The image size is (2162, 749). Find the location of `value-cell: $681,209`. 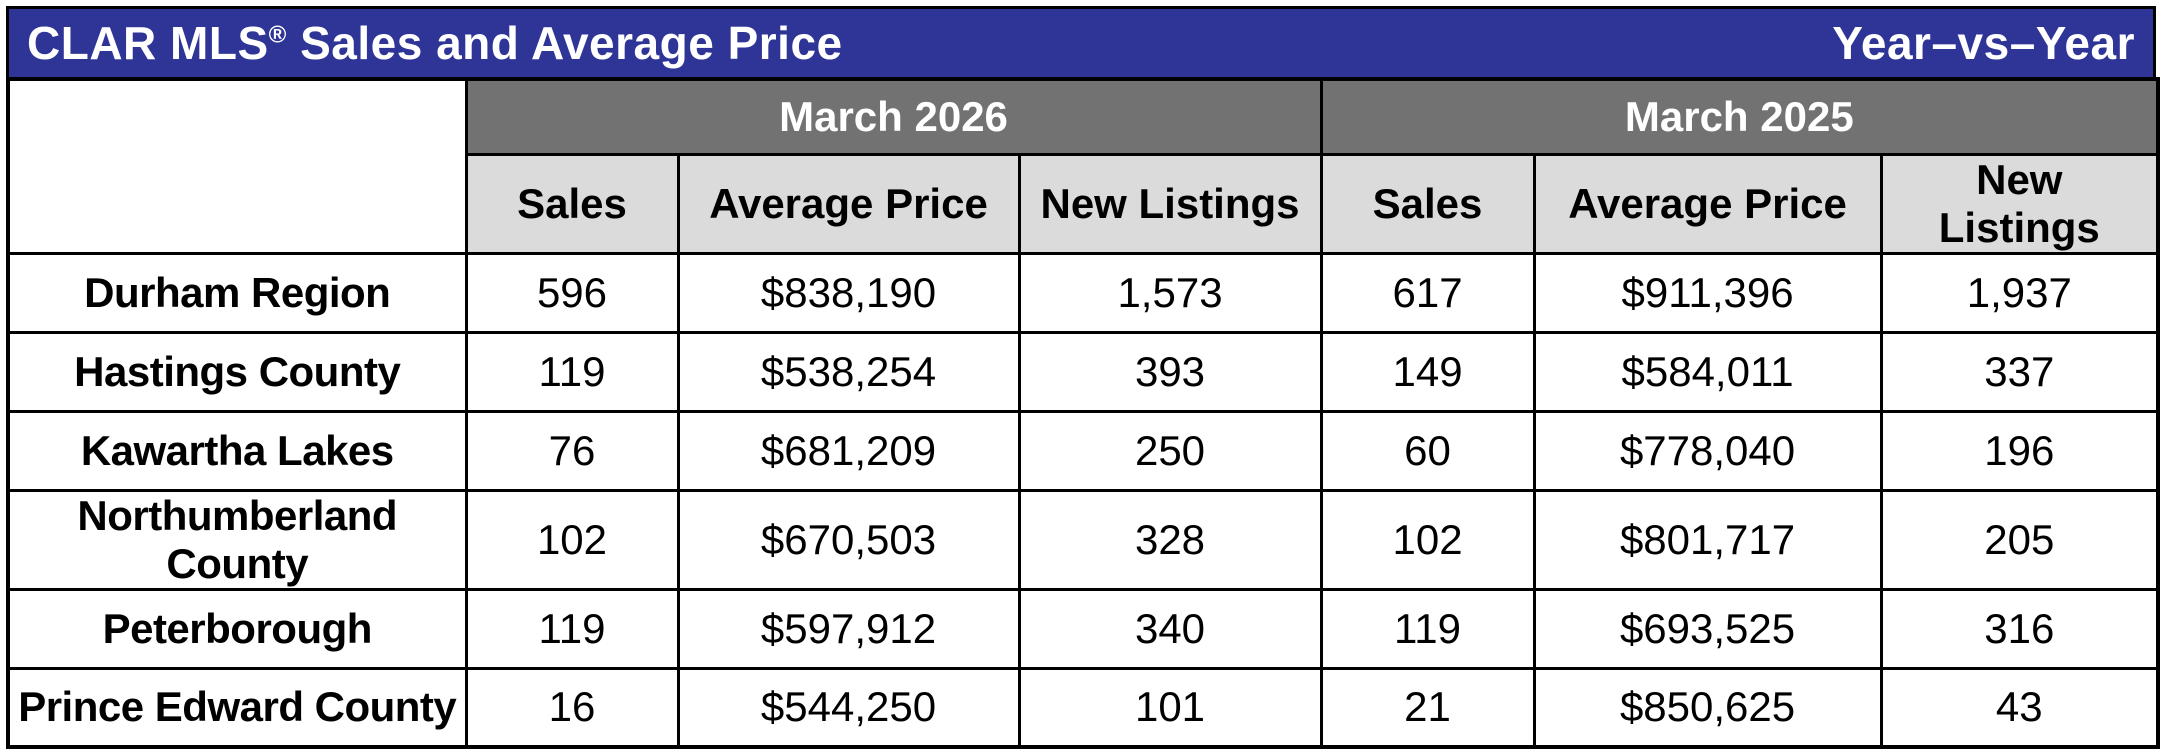

value-cell: $681,209 is located at coordinates (848, 450).